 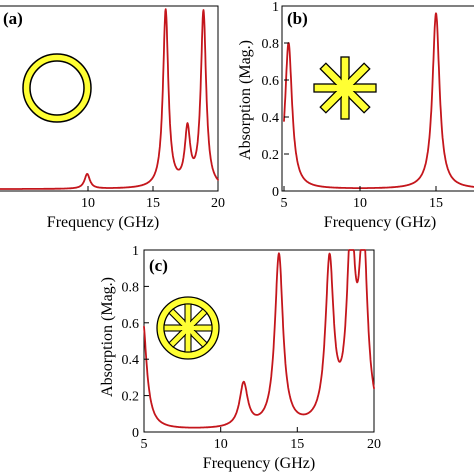 I want to click on panel-a-x-tick-label-15: 15, so click(x=153, y=203).